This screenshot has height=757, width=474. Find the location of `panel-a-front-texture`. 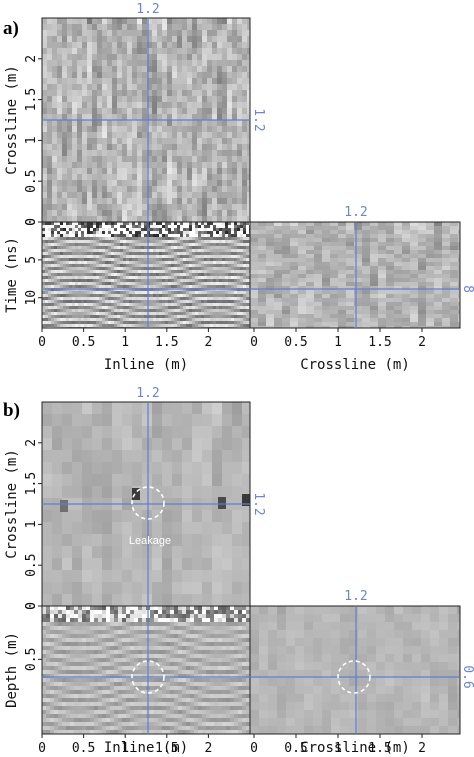

panel-a-front-texture is located at coordinates (146, 275).